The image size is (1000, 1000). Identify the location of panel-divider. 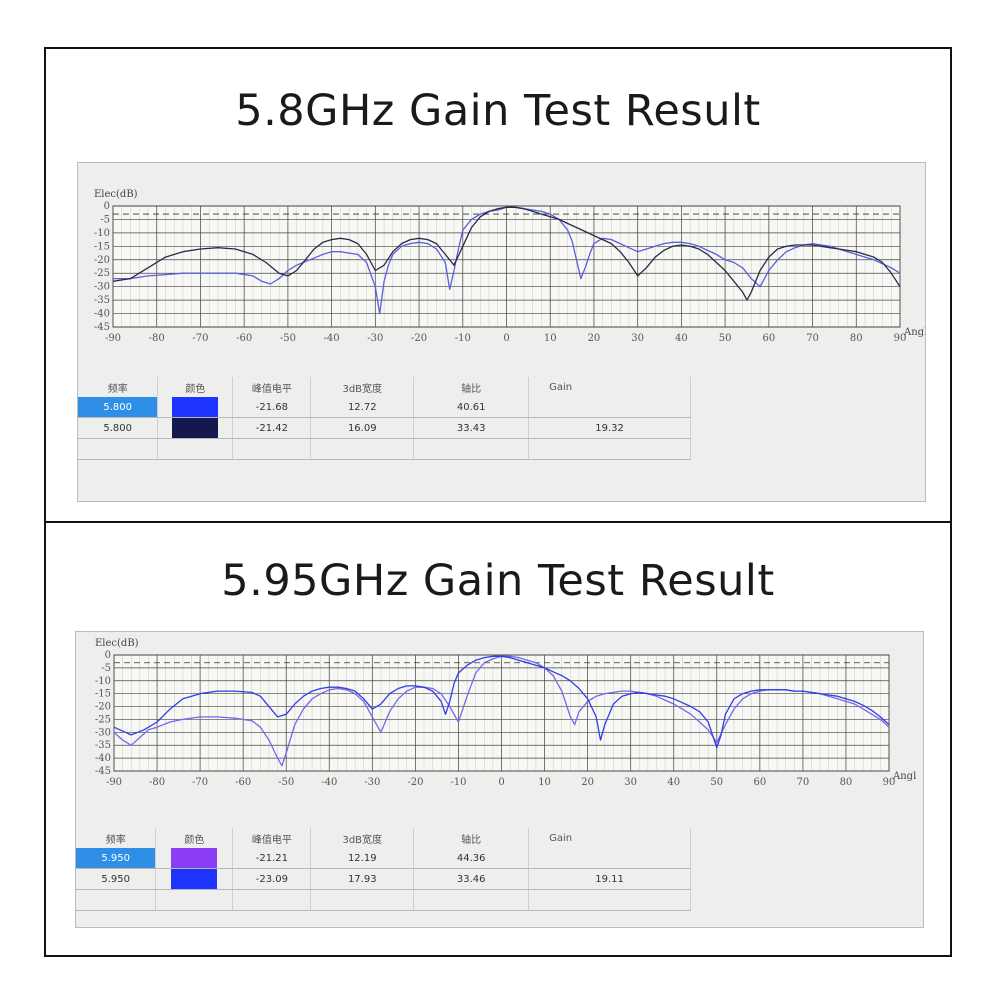
(498, 522).